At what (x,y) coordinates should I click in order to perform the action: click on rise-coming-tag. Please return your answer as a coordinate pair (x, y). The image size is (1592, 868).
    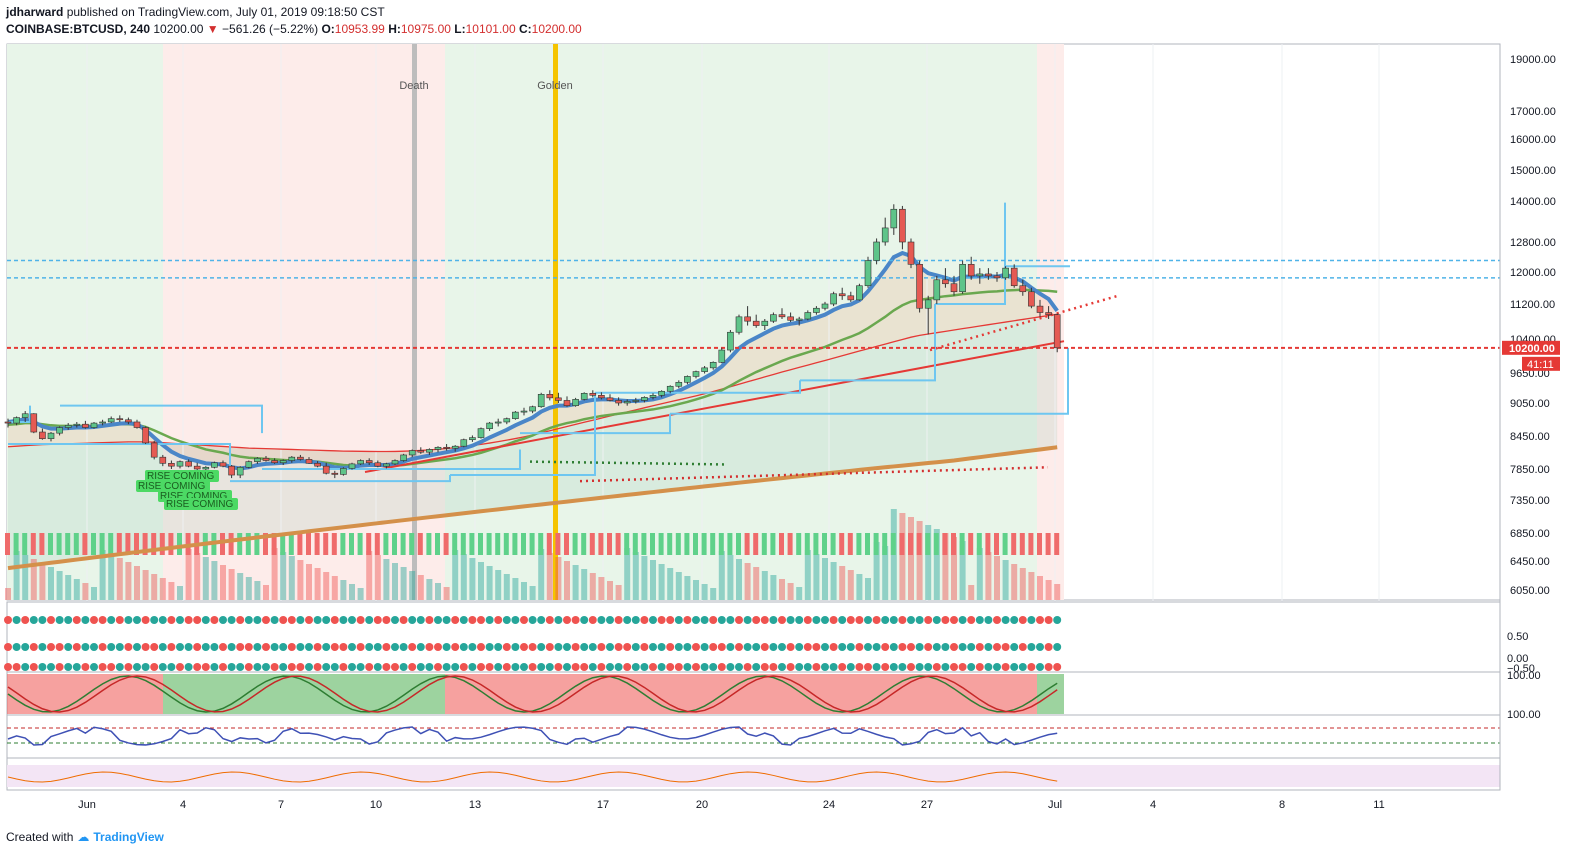
    Looking at the image, I should click on (201, 504).